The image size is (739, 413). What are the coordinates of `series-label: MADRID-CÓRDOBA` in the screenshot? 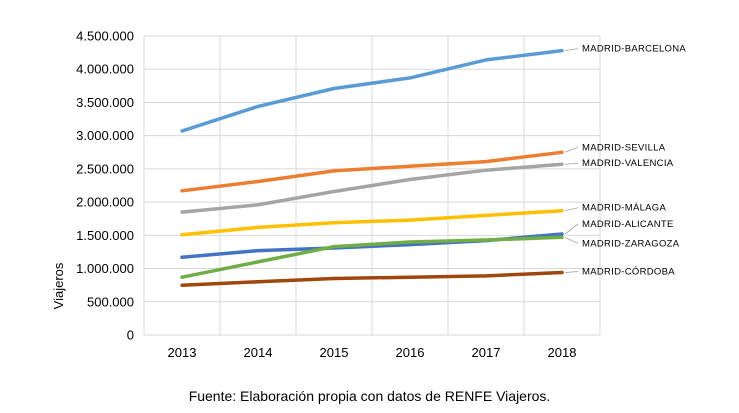 It's located at (628, 272).